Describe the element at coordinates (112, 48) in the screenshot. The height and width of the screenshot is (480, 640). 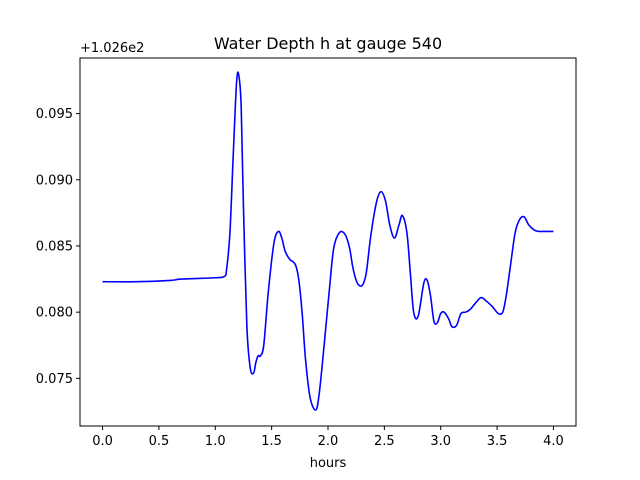
I see `y-axis-offset-label: +1.026e2` at that location.